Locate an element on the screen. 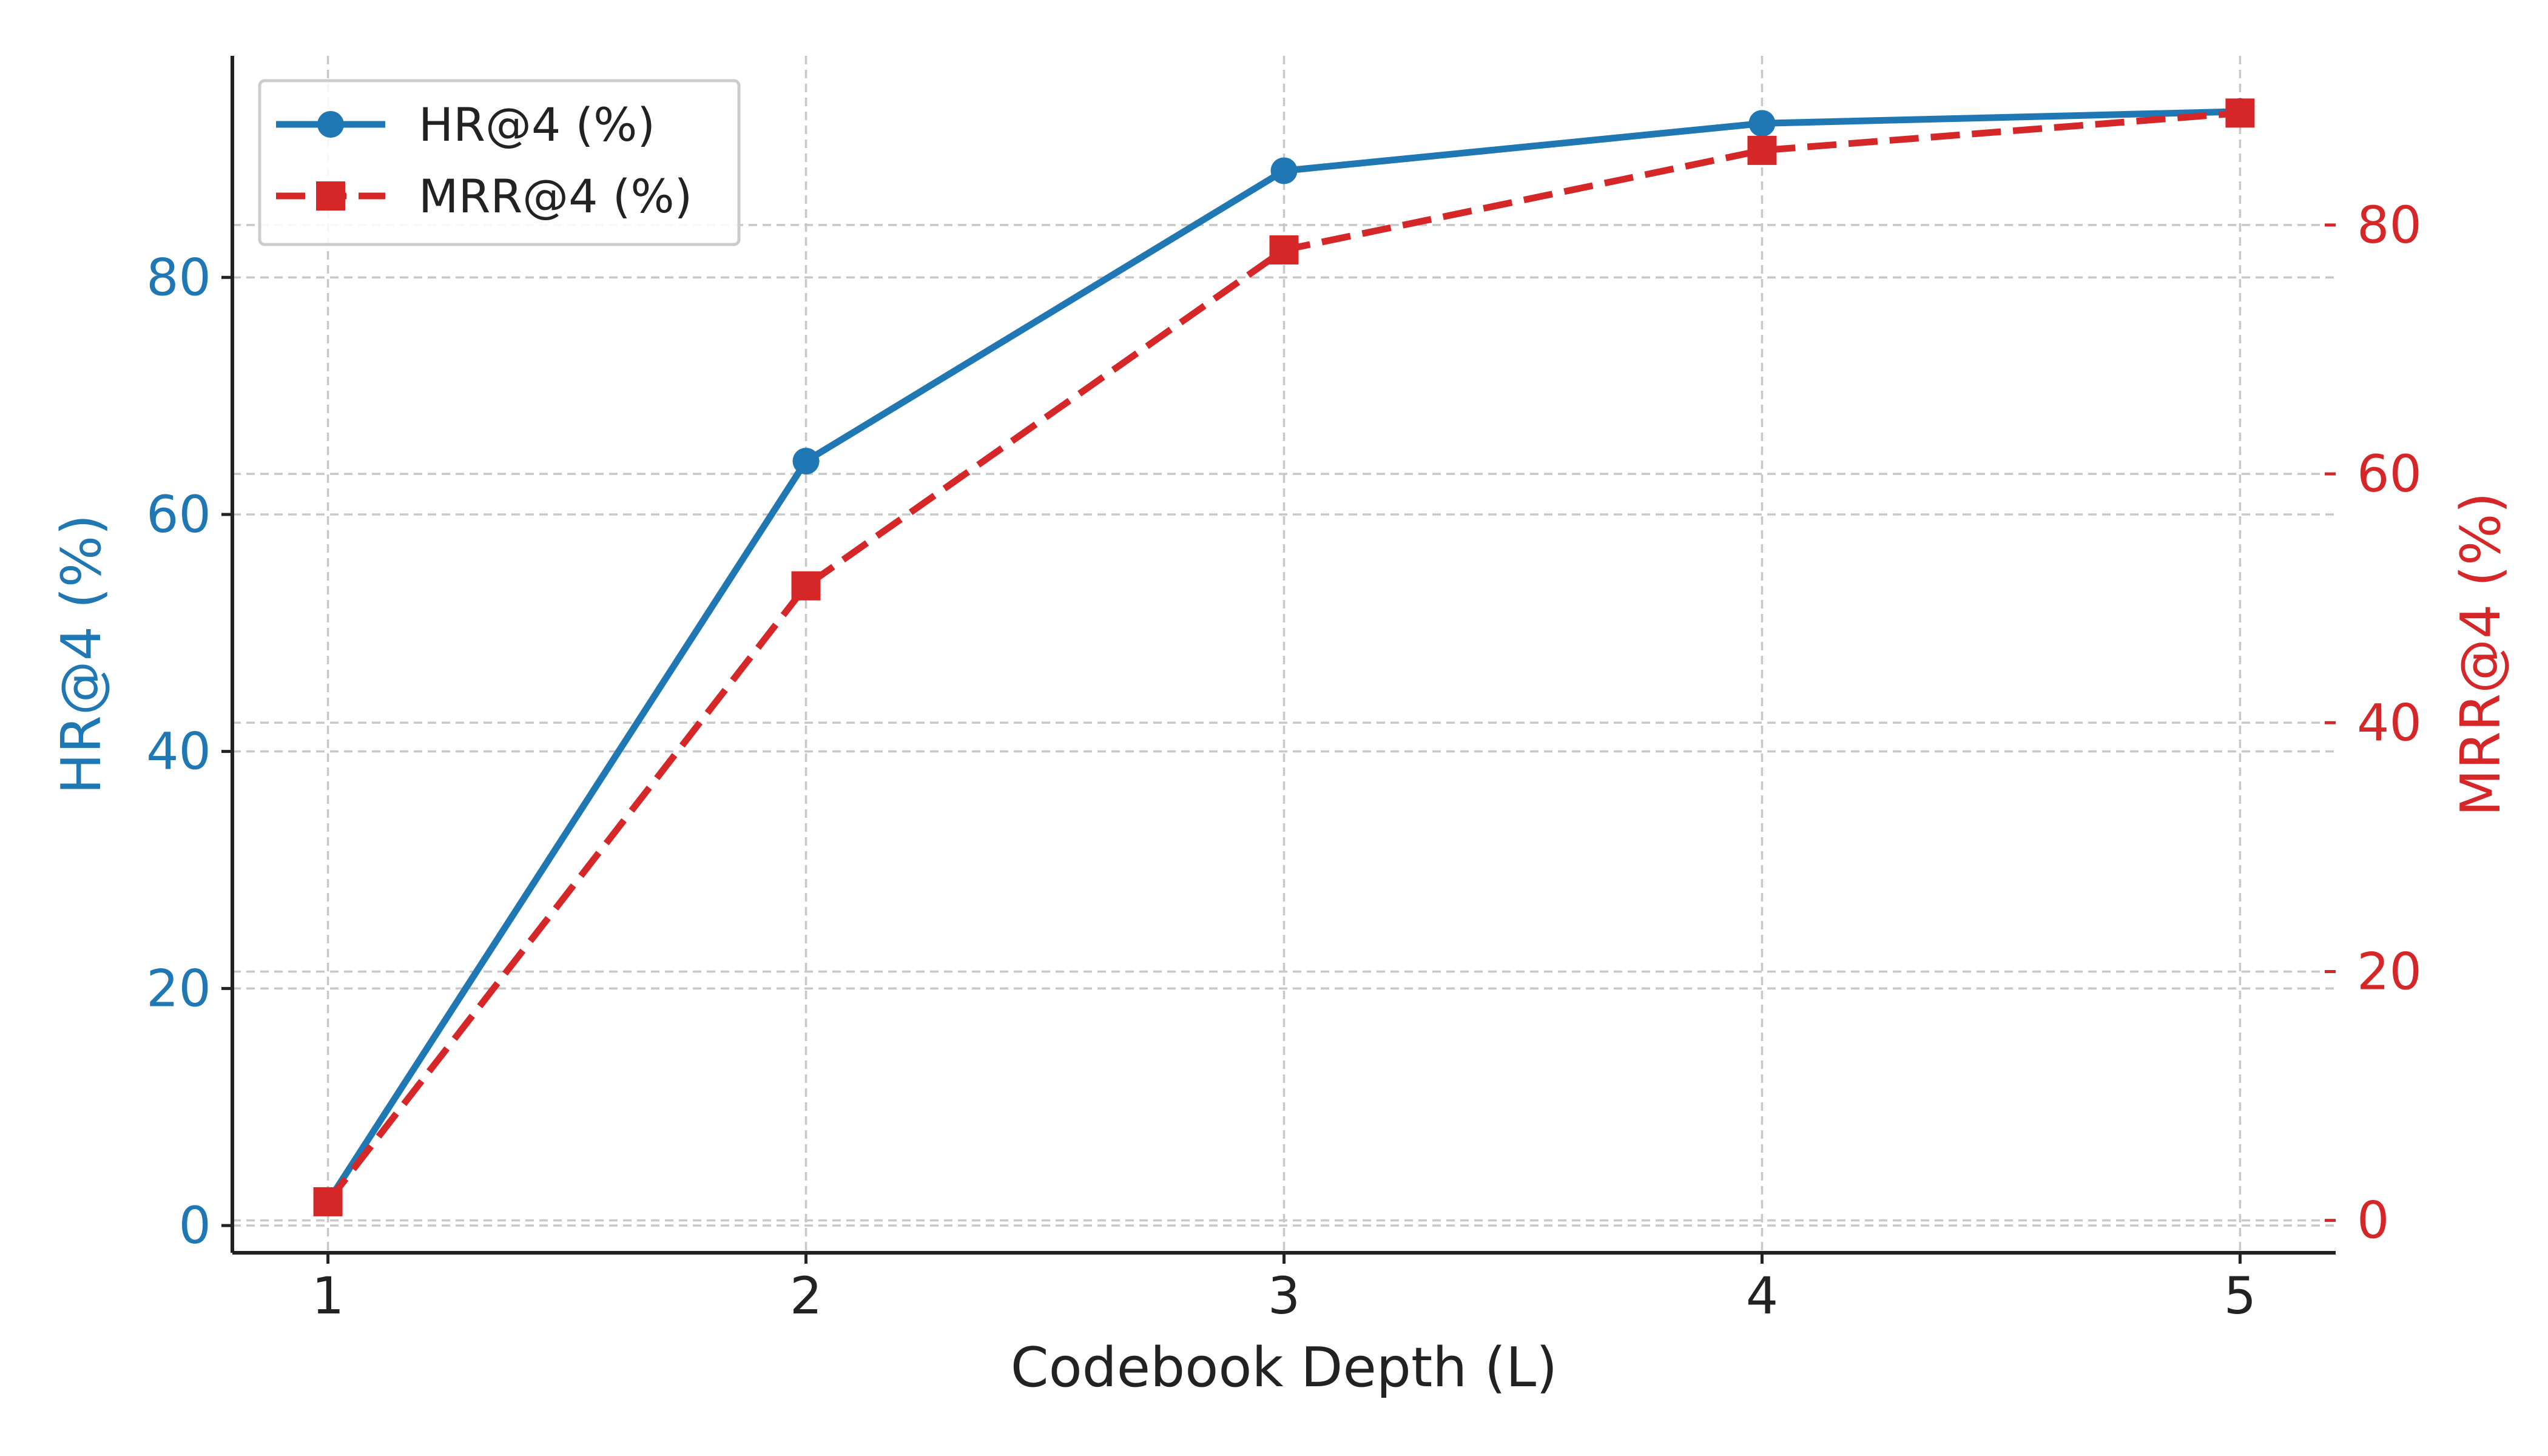 Image resolution: width=2548 pixels, height=1456 pixels. right-y-tick-label: 80 is located at coordinates (2389, 225).